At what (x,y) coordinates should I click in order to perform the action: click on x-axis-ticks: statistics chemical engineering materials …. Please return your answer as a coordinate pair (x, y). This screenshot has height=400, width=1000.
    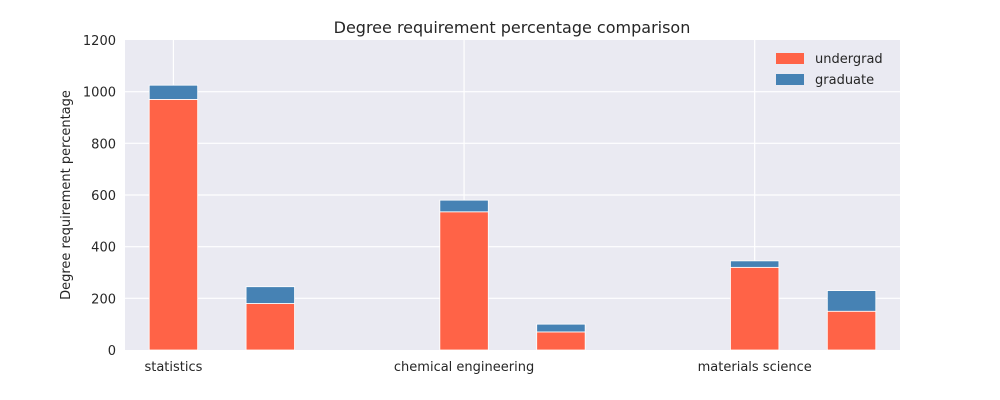
    Looking at the image, I should click on (477, 367).